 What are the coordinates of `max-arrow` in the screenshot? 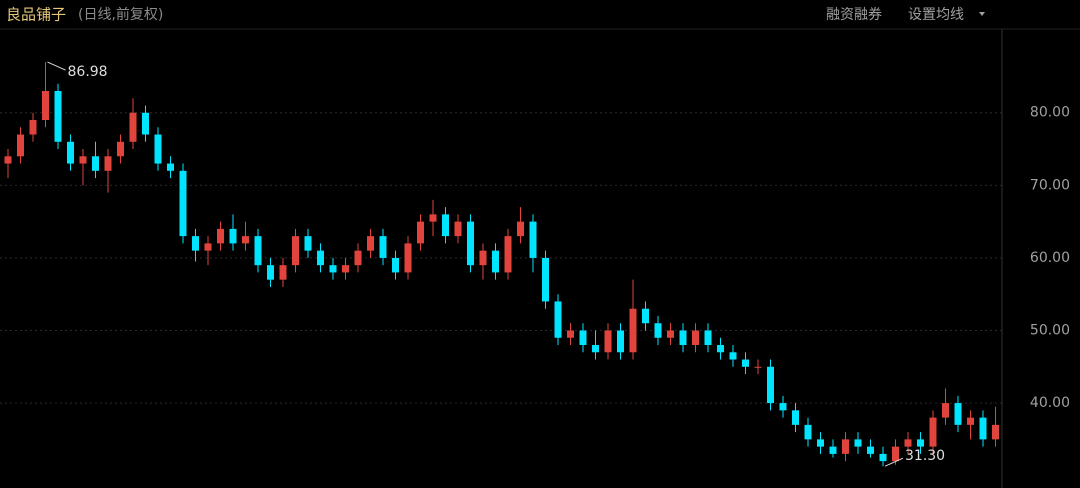 It's located at (56, 66).